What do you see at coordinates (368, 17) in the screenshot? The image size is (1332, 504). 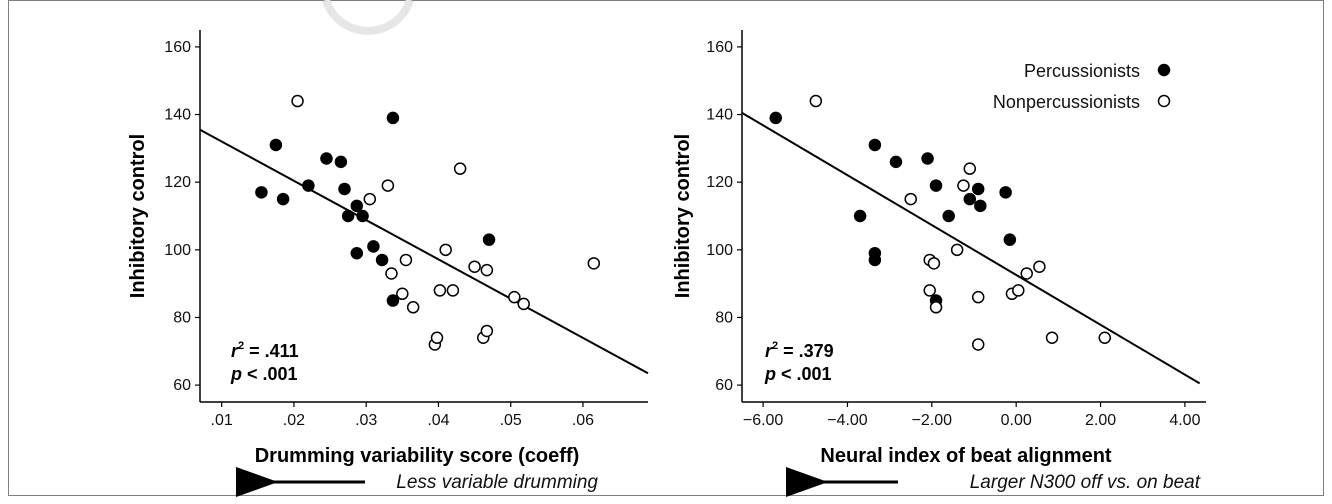 I see `circle-watermark` at bounding box center [368, 17].